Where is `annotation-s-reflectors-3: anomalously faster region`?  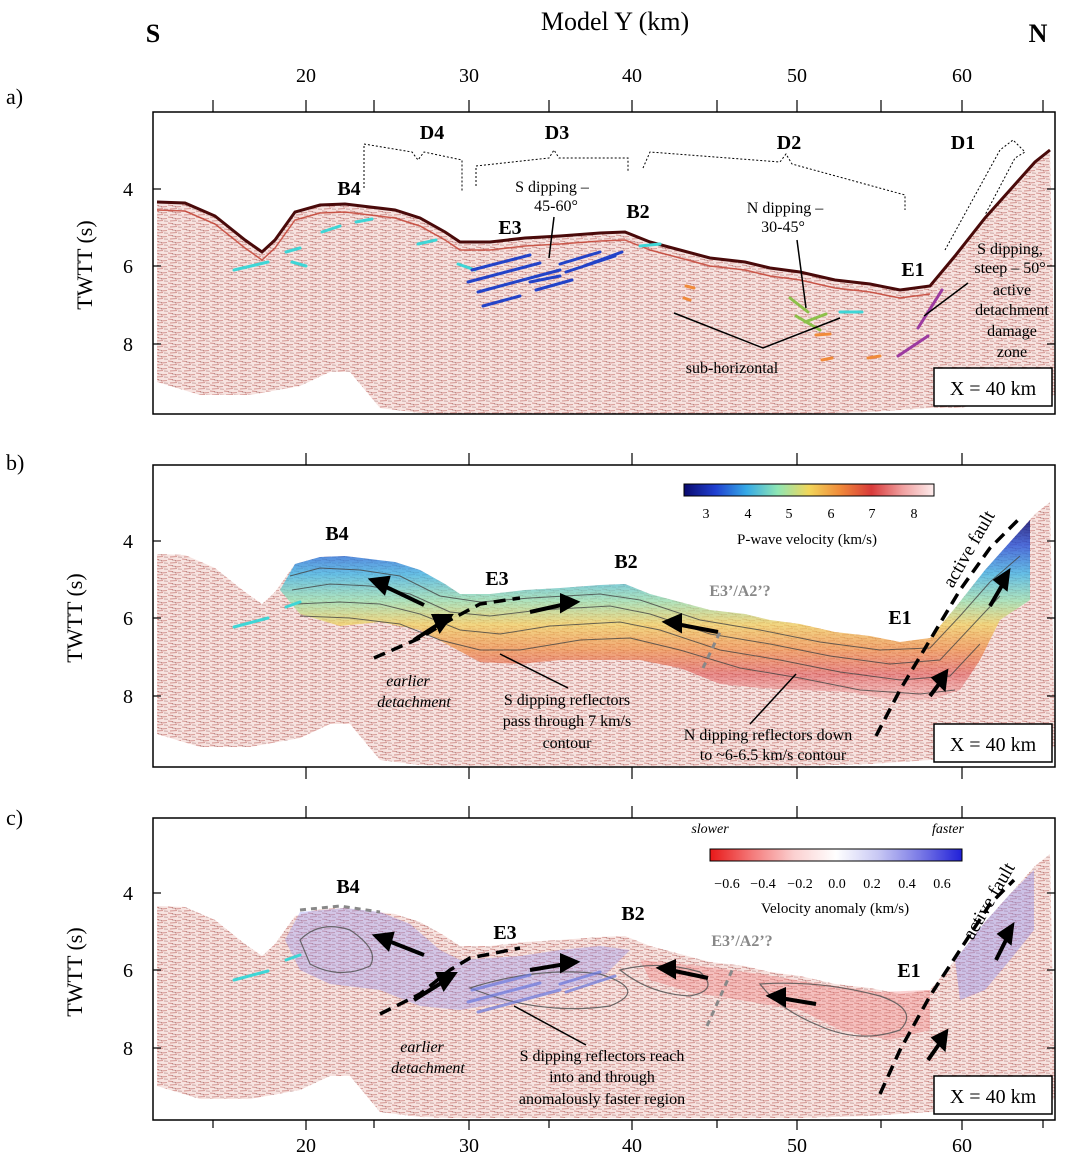 annotation-s-reflectors-3: anomalously faster region is located at coordinates (602, 1099).